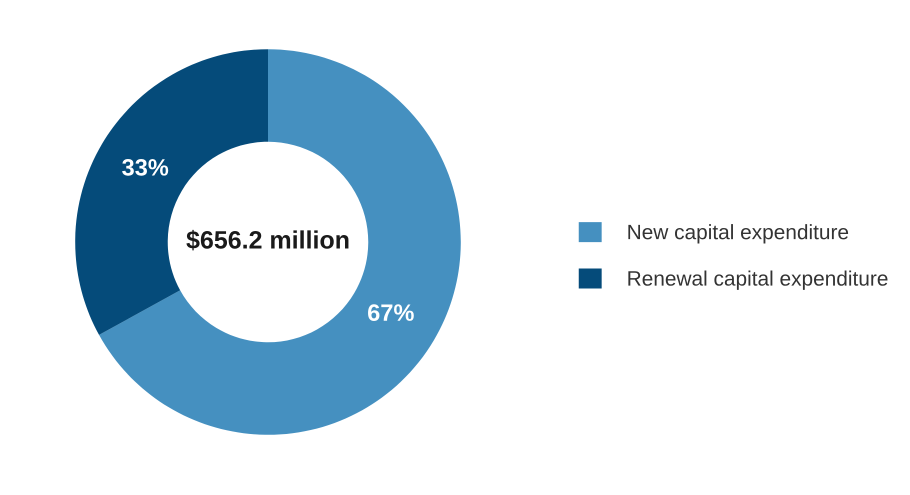 Image resolution: width=910 pixels, height=495 pixels. What do you see at coordinates (391, 312) in the screenshot?
I see `data-label: 67%` at bounding box center [391, 312].